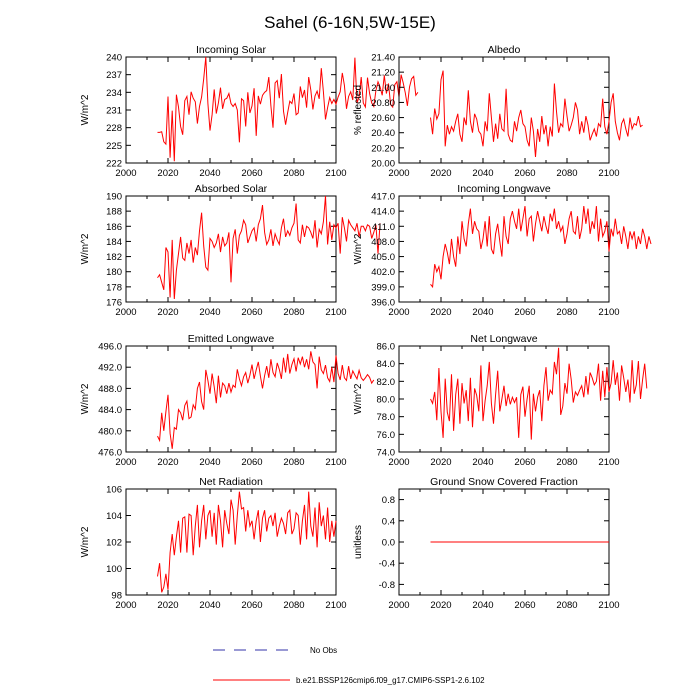 Image resolution: width=700 pixels, height=700 pixels. What do you see at coordinates (383, 212) in the screenshot?
I see `ytick-label-incoming-longwave: 414.0` at bounding box center [383, 212].